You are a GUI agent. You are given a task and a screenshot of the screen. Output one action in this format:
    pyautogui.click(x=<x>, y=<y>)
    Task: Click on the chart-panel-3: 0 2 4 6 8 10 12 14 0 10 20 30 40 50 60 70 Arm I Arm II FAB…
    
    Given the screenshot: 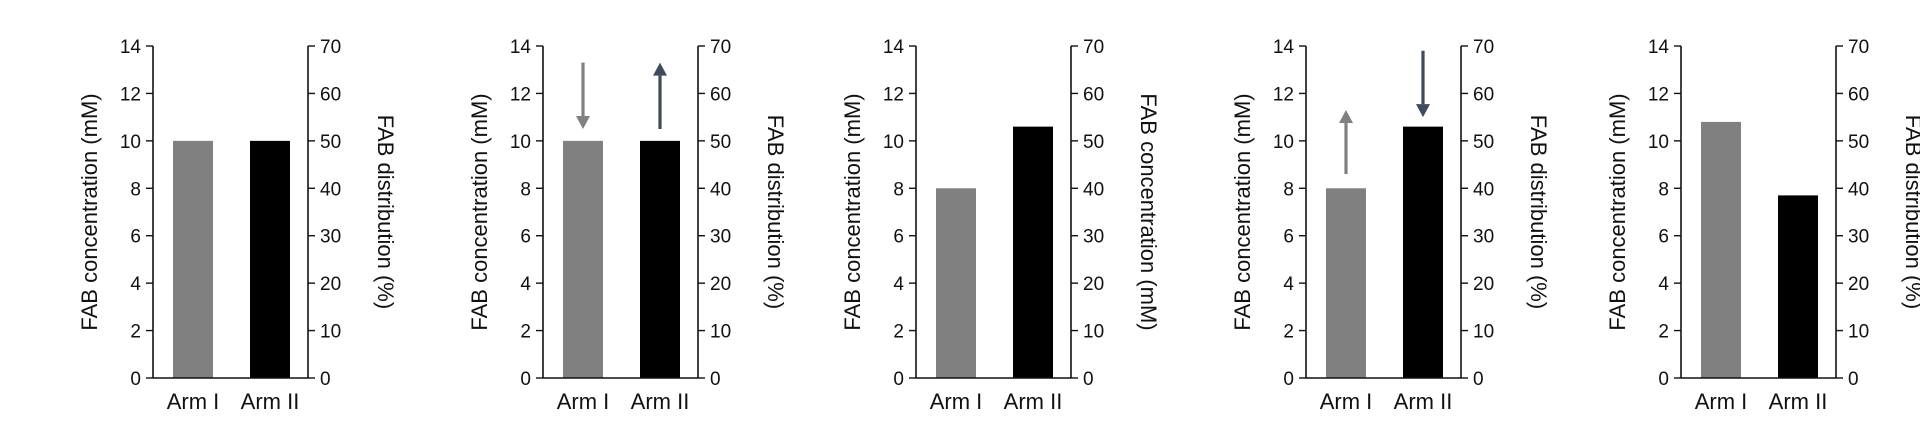 What is the action you would take?
    pyautogui.click(x=1000, y=225)
    